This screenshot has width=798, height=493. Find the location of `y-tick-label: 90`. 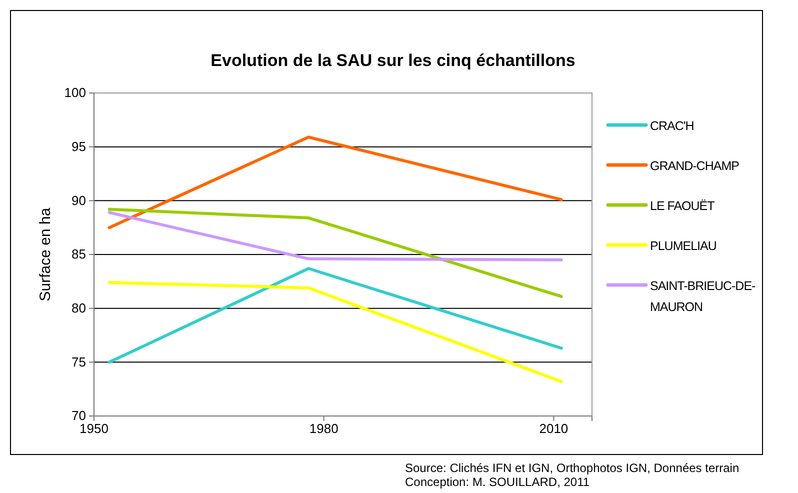

y-tick-label: 90 is located at coordinates (79, 200).